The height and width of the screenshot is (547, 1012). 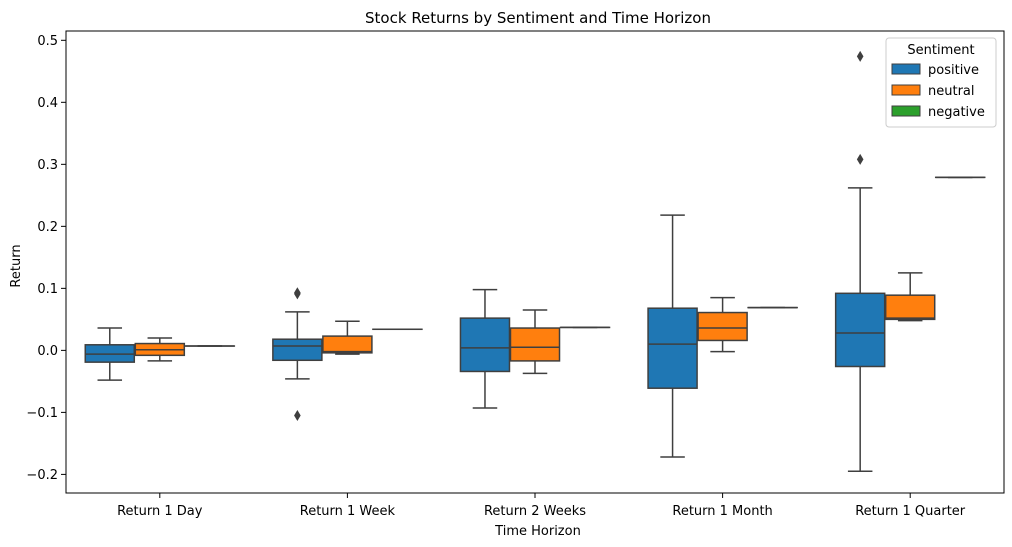 What do you see at coordinates (906, 111) in the screenshot?
I see `legend-swatch-negative` at bounding box center [906, 111].